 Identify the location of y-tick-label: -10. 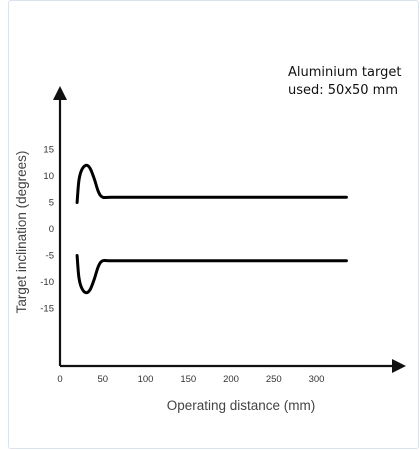
(47, 282).